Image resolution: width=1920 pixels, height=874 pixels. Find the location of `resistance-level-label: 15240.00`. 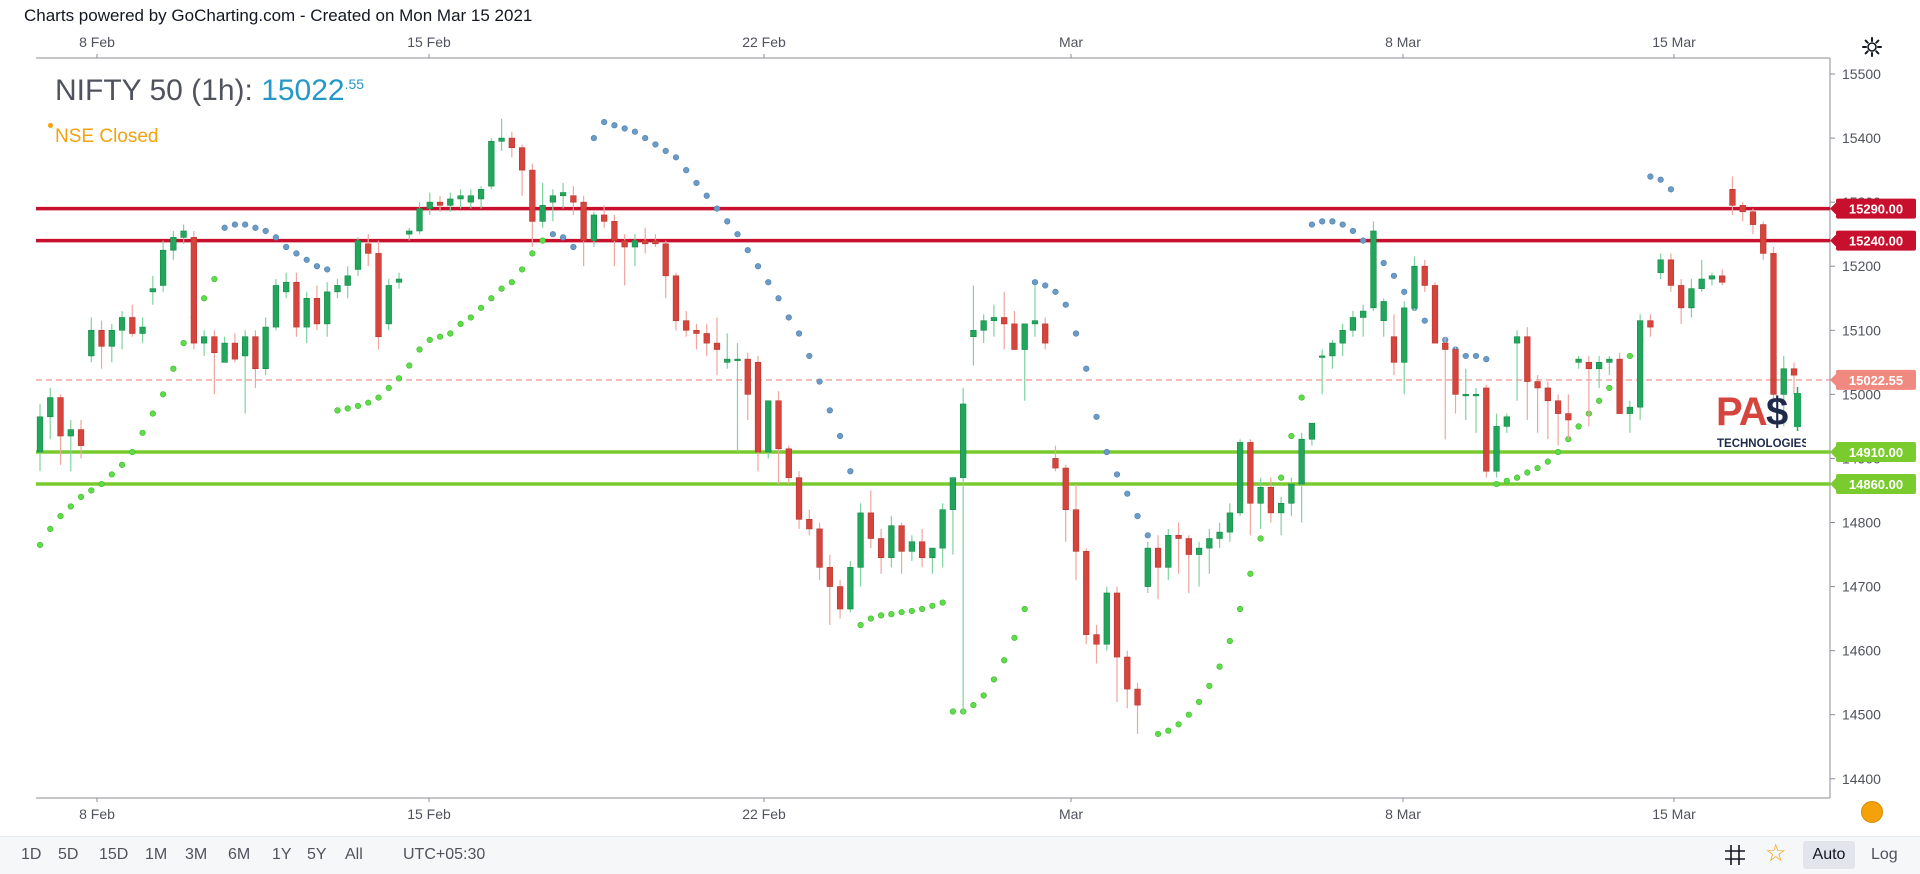

resistance-level-label: 15240.00 is located at coordinates (1876, 241).